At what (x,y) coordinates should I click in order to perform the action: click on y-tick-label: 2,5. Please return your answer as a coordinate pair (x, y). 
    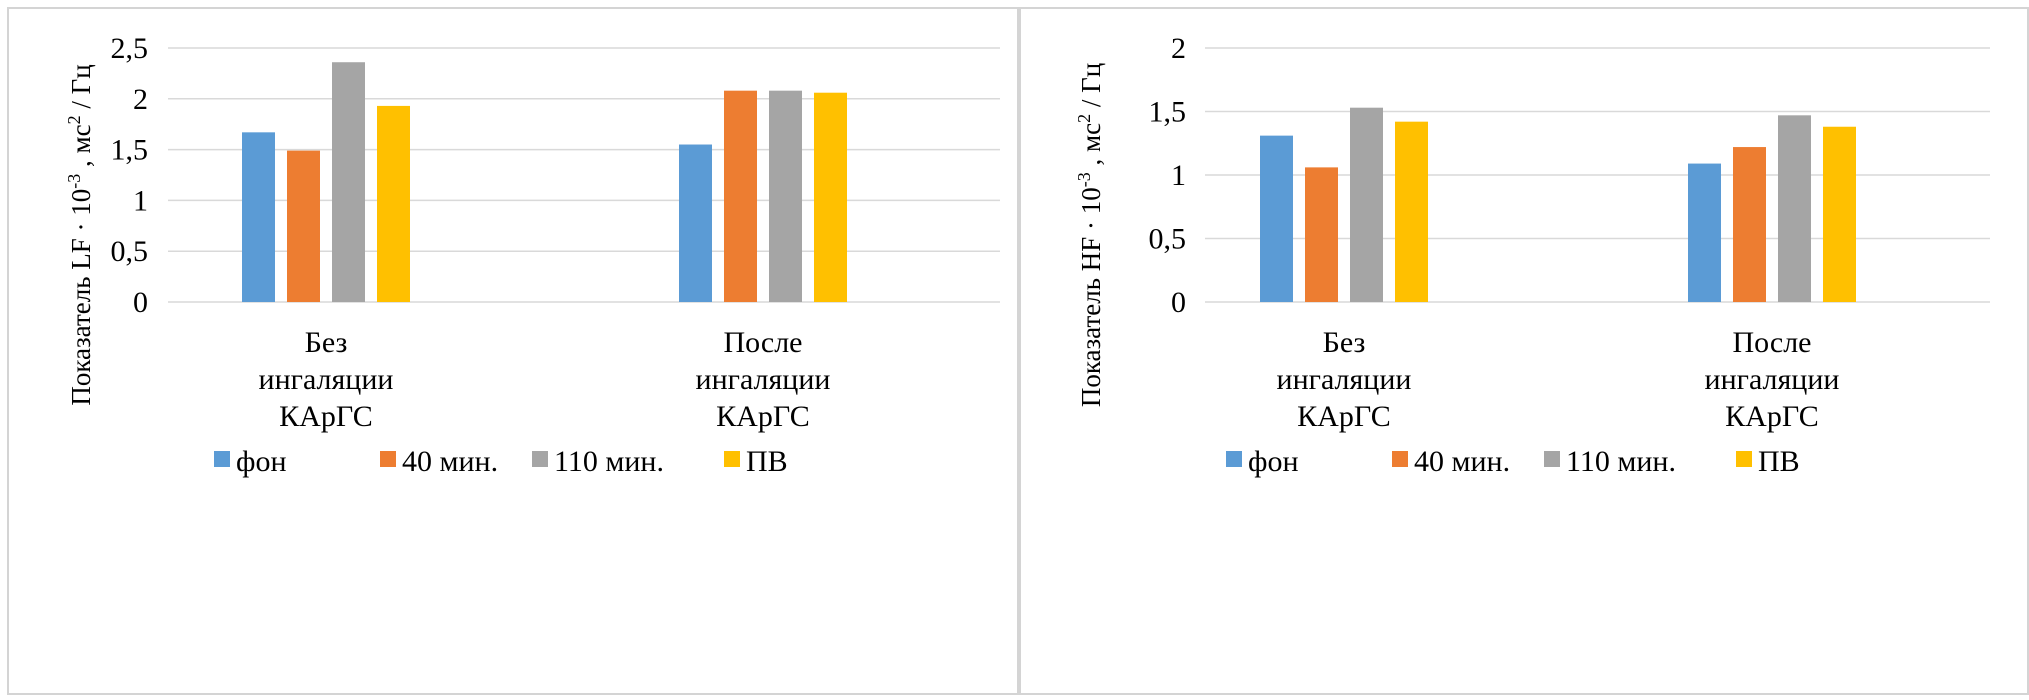
    Looking at the image, I should click on (130, 48).